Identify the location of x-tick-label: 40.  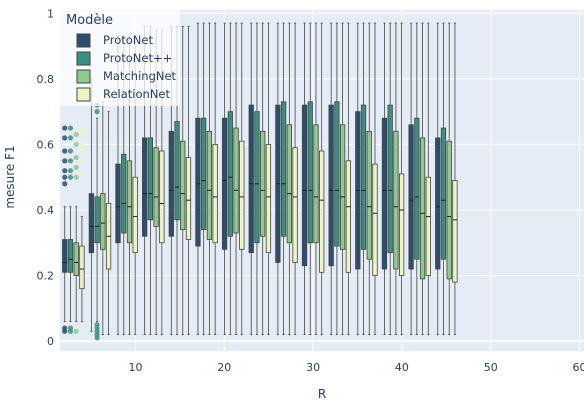
(402, 367).